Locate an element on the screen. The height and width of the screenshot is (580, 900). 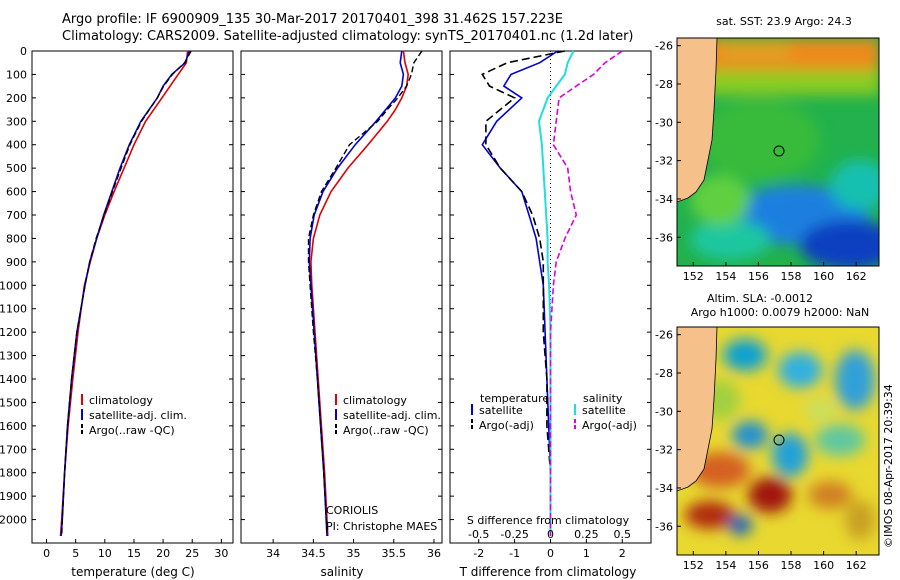
temp-tick-label: 20 is located at coordinates (163, 553).